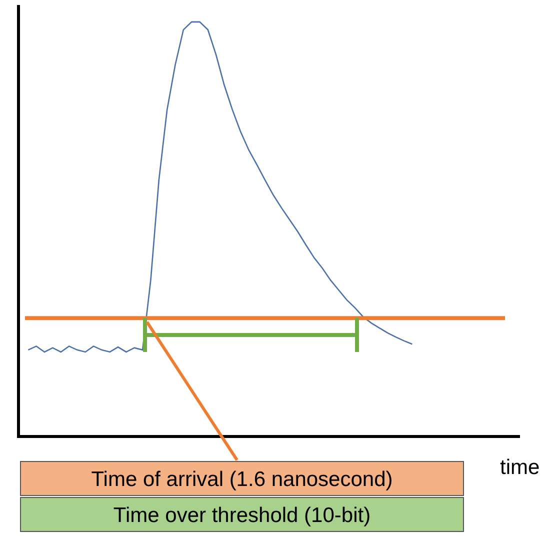  I want to click on x-axis-title: time, so click(520, 467).